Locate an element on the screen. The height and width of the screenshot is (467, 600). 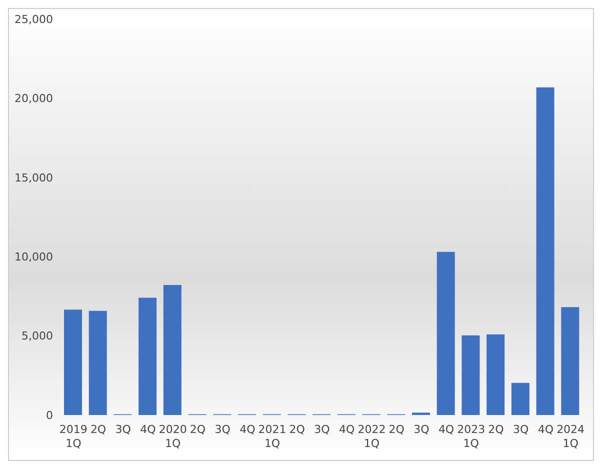
x-tick-label: 2022 1Q is located at coordinates (372, 436).